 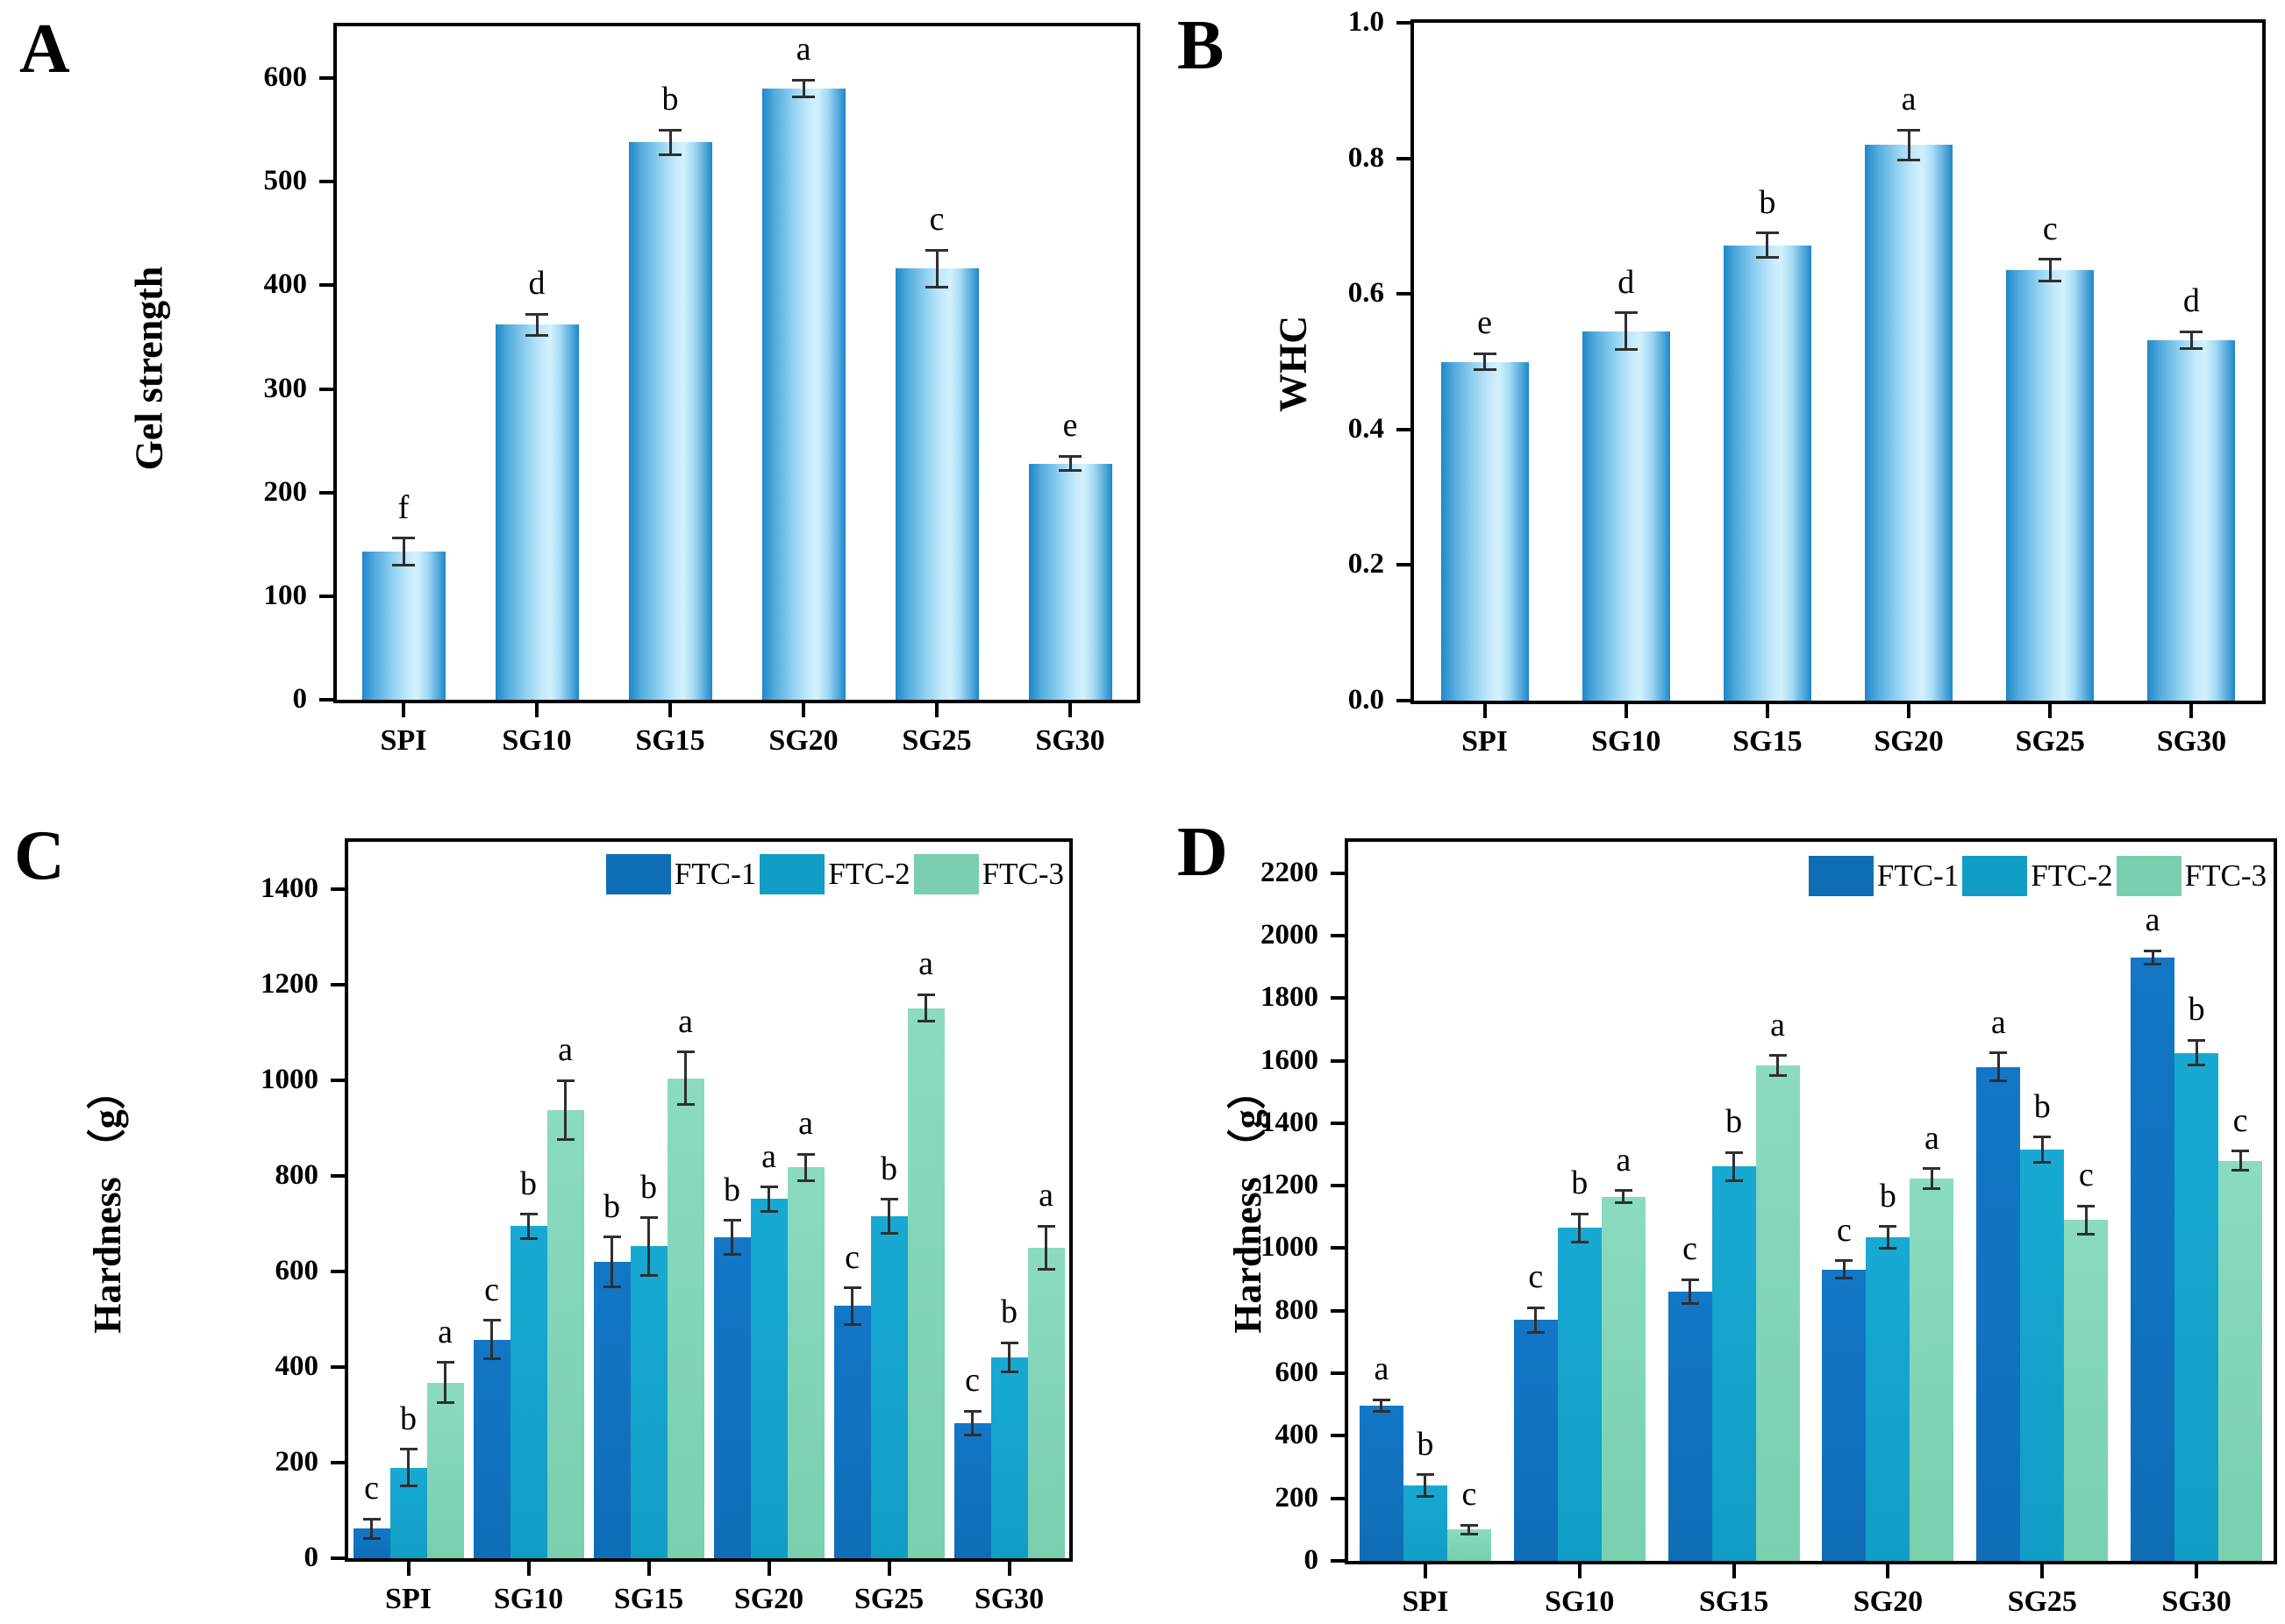 What do you see at coordinates (1297, 1310) in the screenshot?
I see `y-tick-label: 800` at bounding box center [1297, 1310].